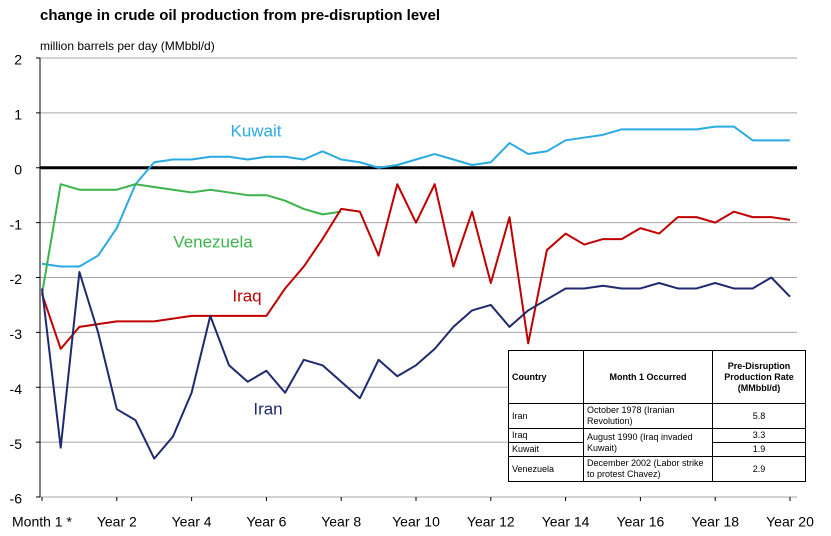  I want to click on series-line, so click(191, 239).